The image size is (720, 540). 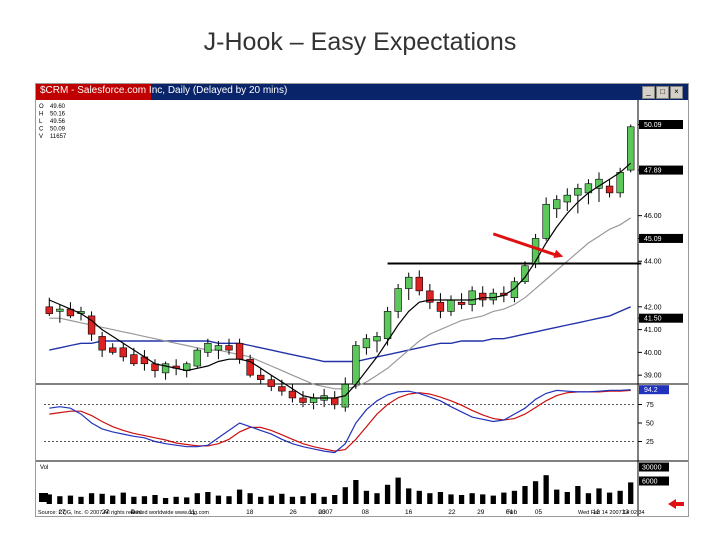 I want to click on ohlc-readout-label: L, so click(x=41, y=122).